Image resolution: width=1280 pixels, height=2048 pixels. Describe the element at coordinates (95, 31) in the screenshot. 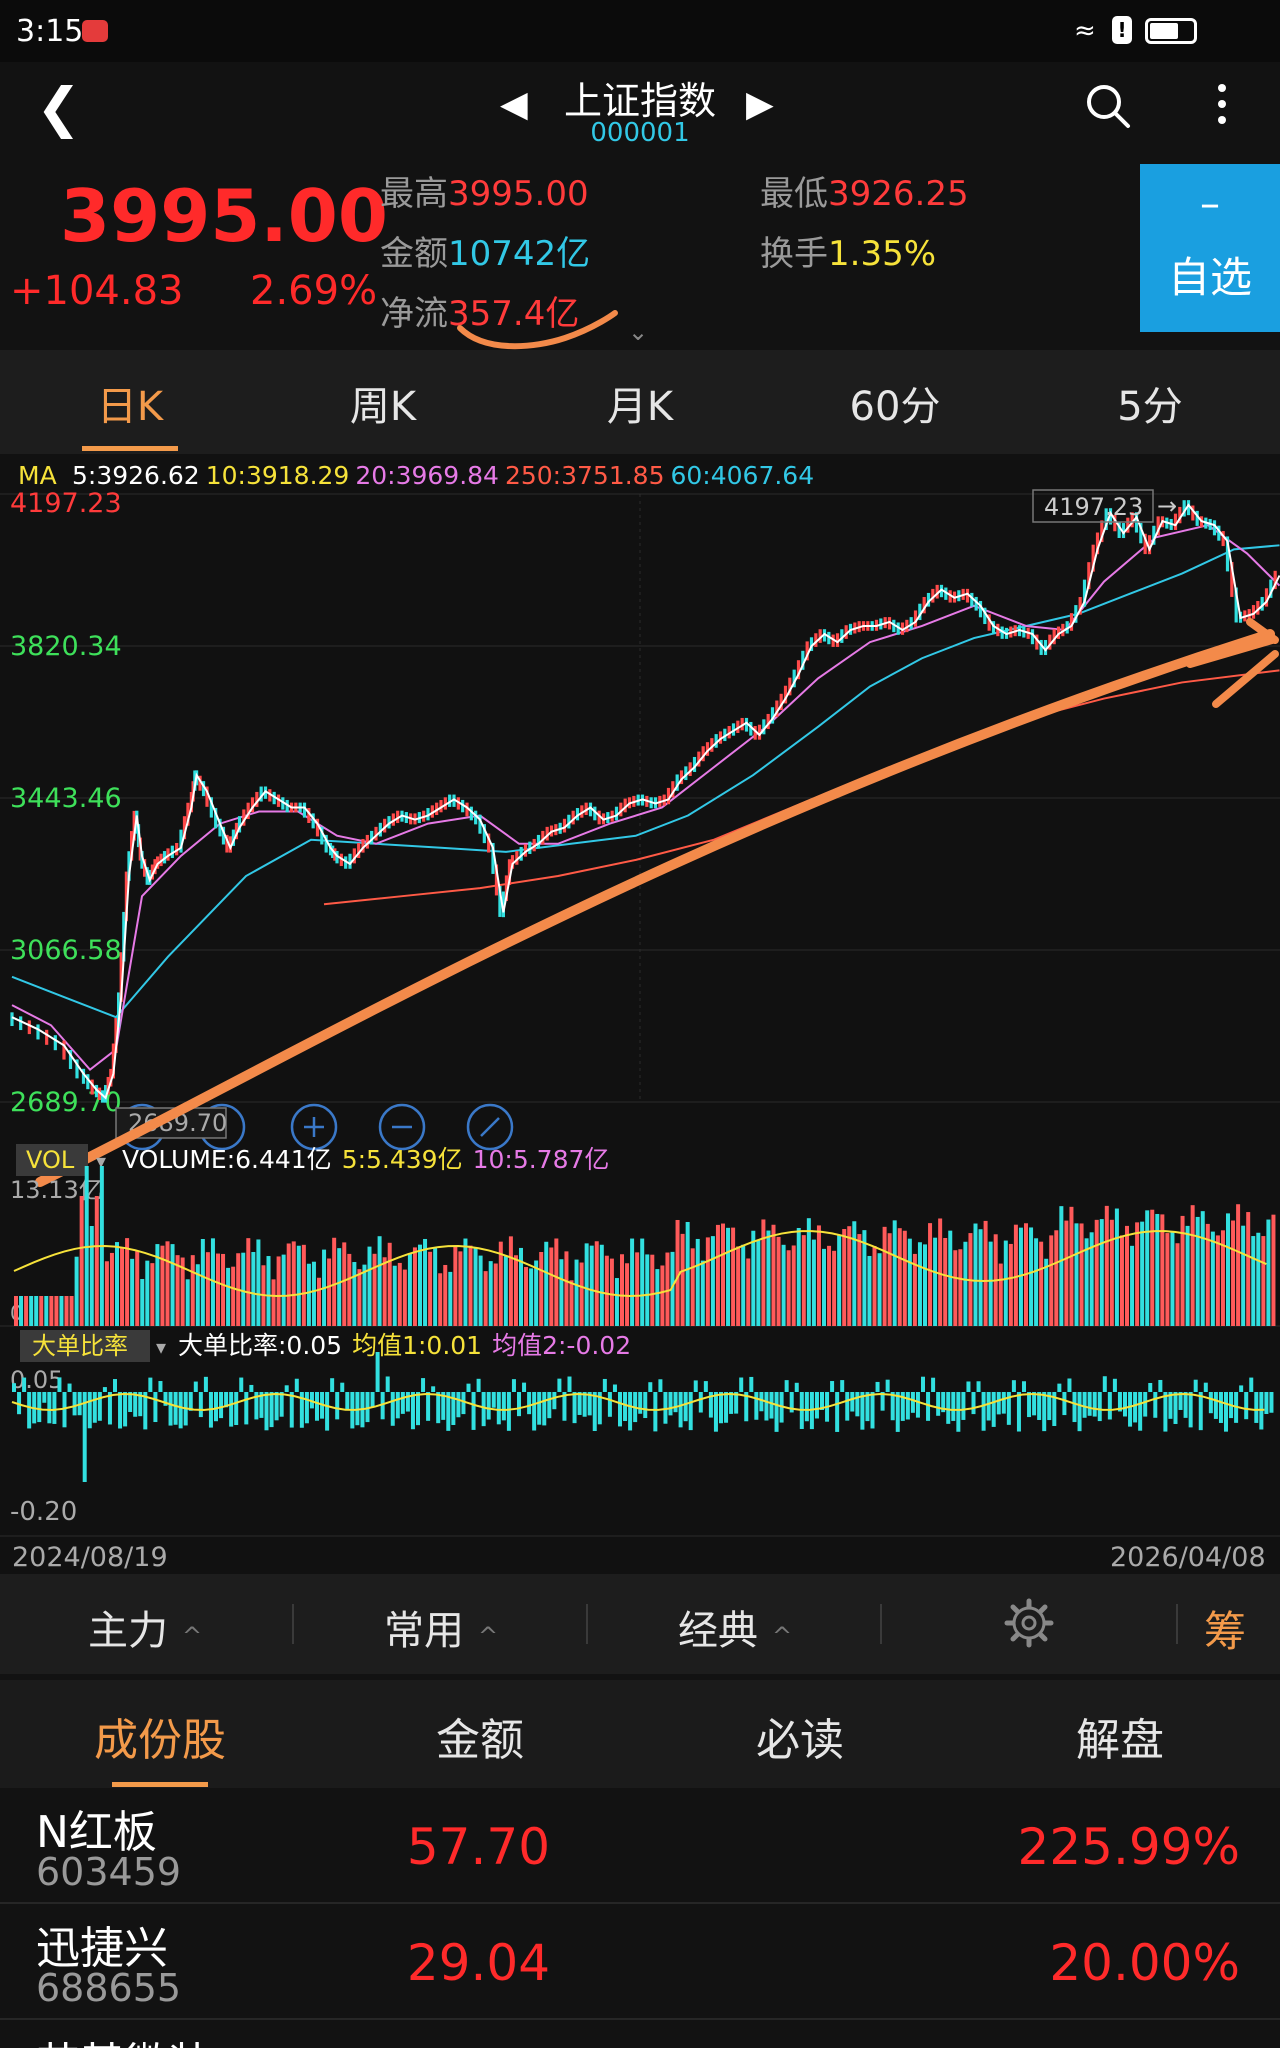

I see `app-notification-icon` at that location.